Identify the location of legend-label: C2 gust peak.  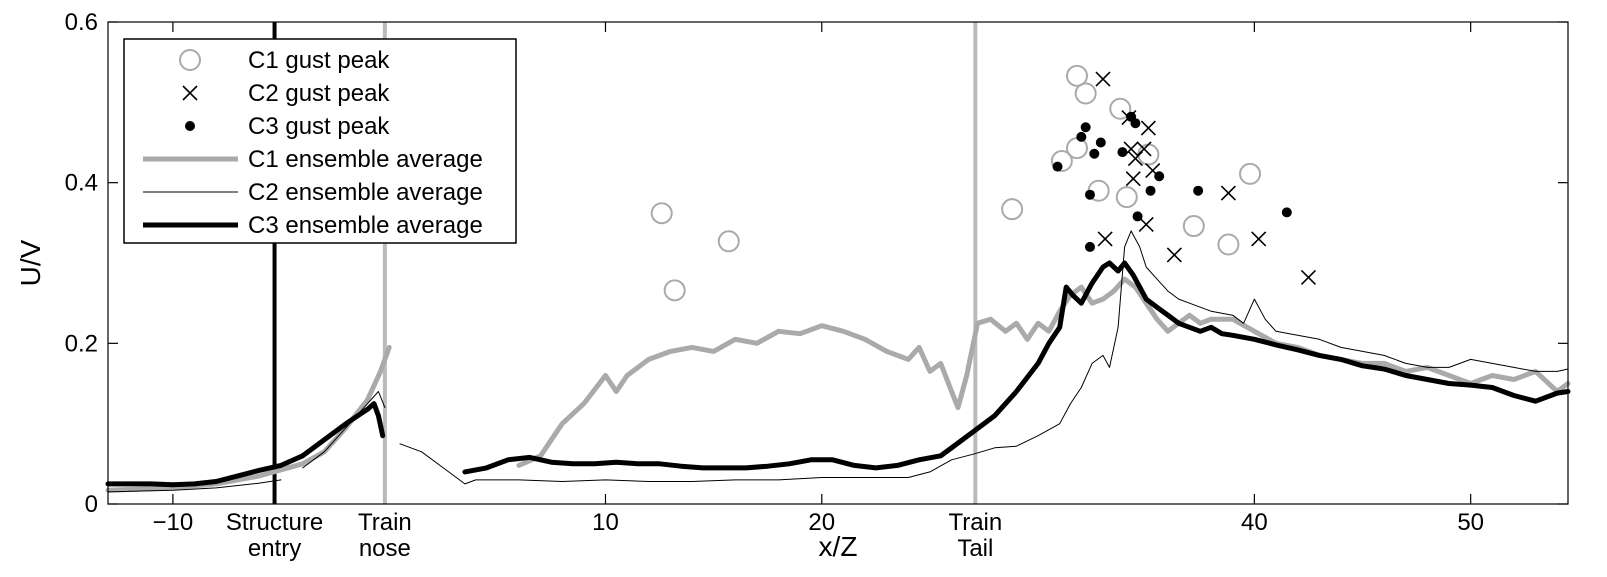
(319, 93).